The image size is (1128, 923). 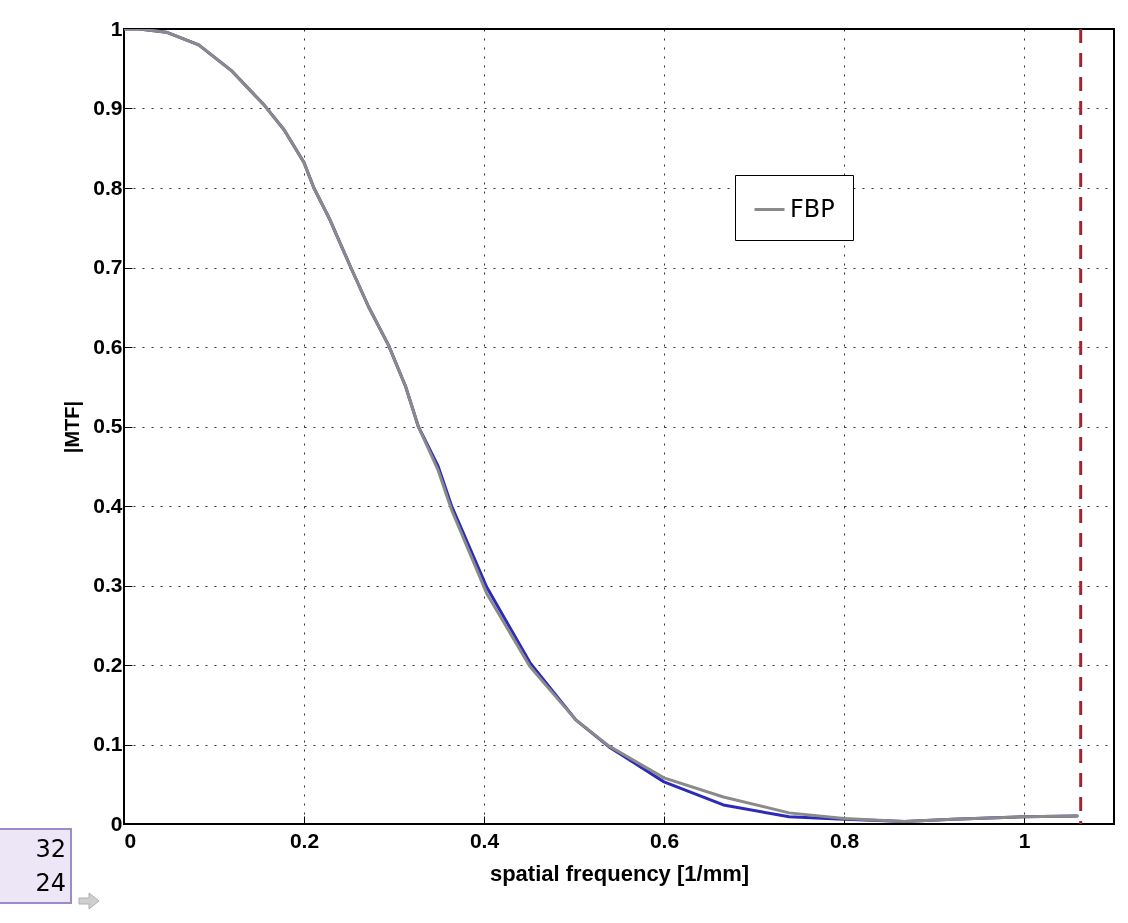 I want to click on y-tick-label: 0, so click(x=116, y=823).